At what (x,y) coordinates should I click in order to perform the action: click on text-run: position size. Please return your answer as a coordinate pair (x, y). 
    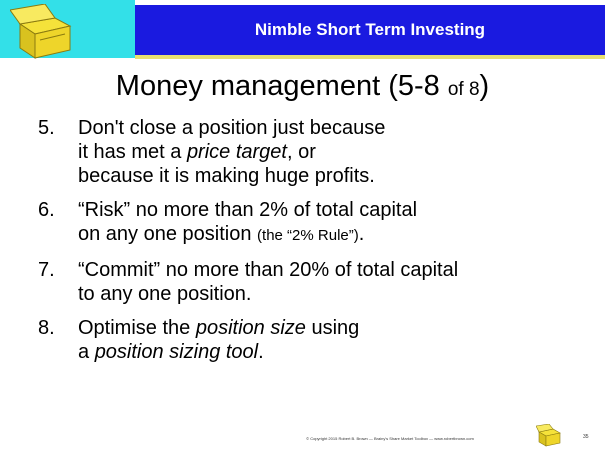
    Looking at the image, I should click on (250, 328).